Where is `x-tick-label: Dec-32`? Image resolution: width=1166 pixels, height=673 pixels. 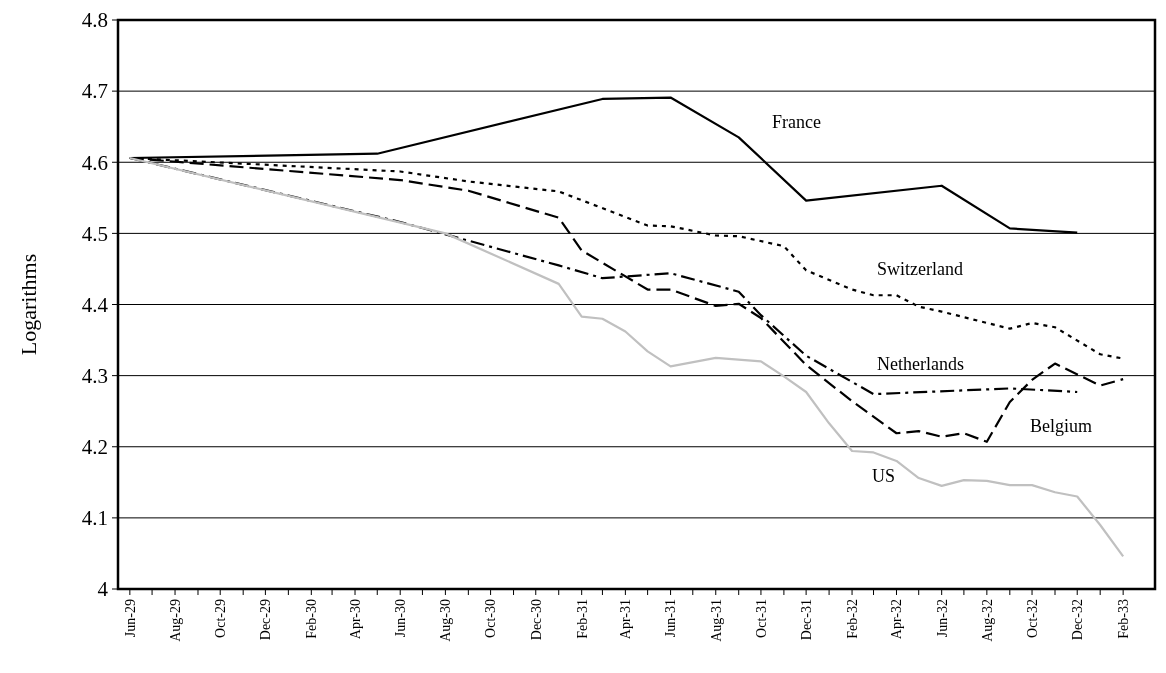 x-tick-label: Dec-32 is located at coordinates (1078, 620).